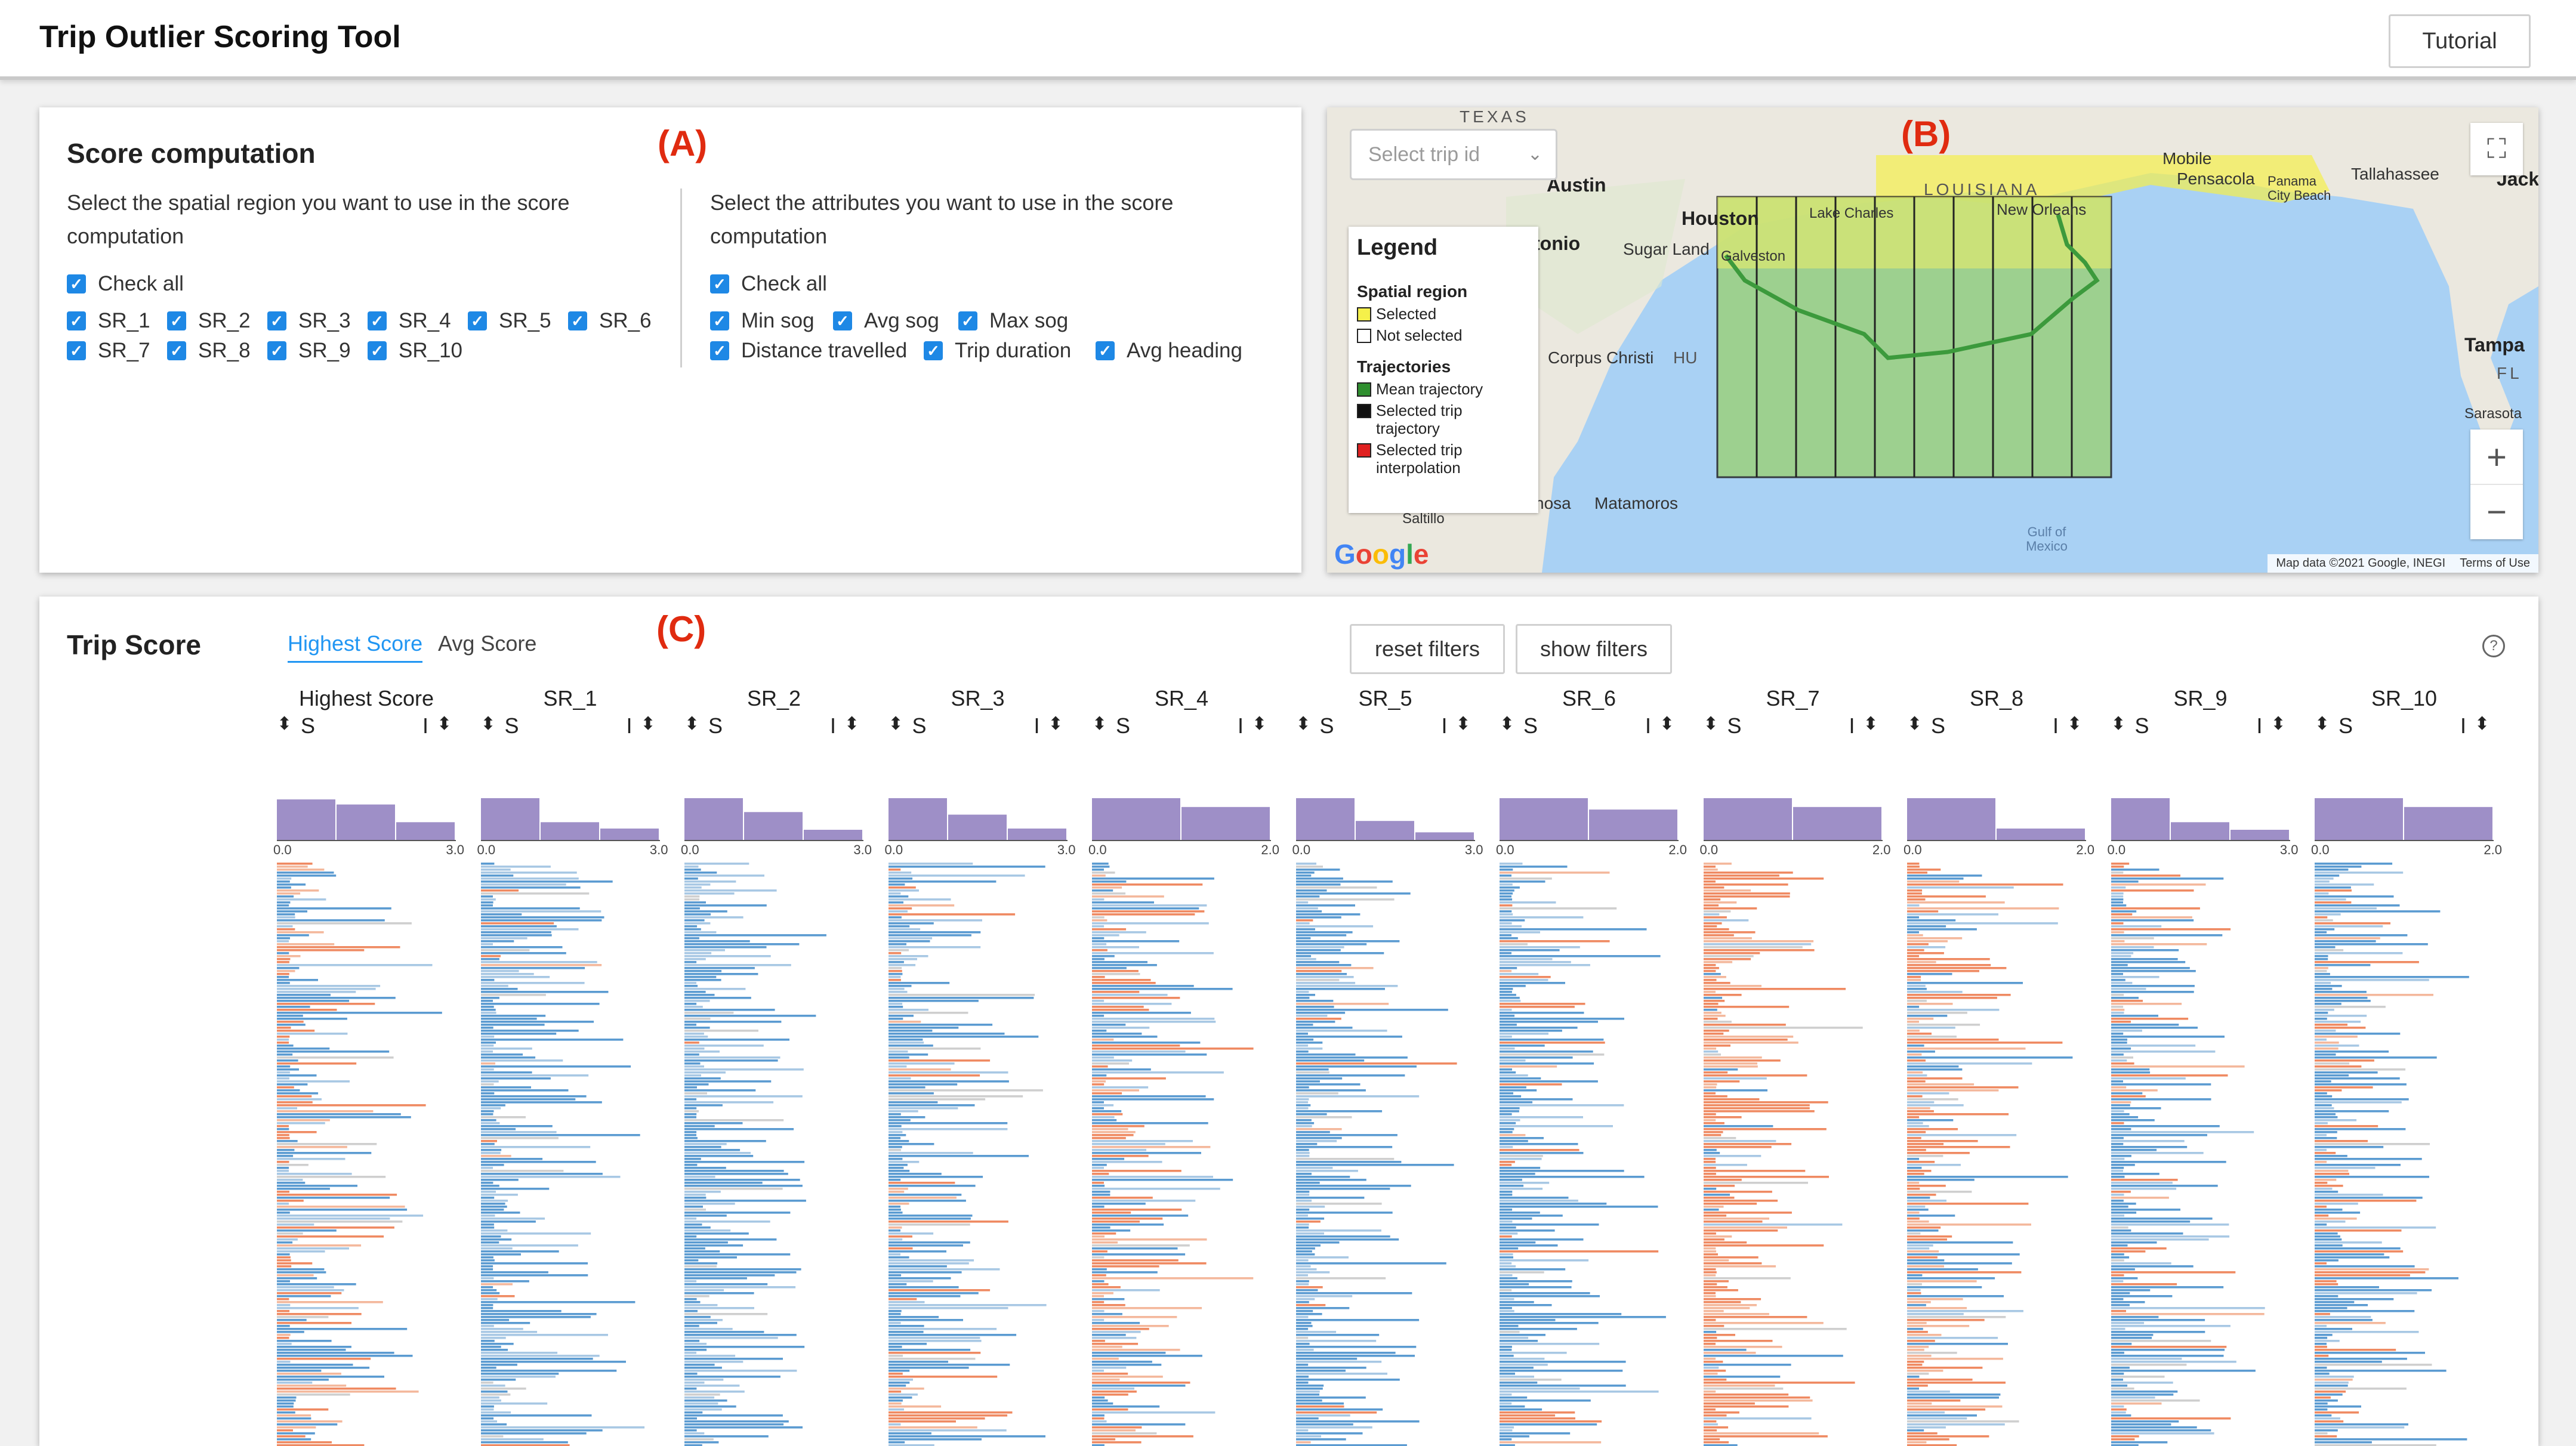 The height and width of the screenshot is (1446, 2576). I want to click on score-histogram, so click(570, 814).